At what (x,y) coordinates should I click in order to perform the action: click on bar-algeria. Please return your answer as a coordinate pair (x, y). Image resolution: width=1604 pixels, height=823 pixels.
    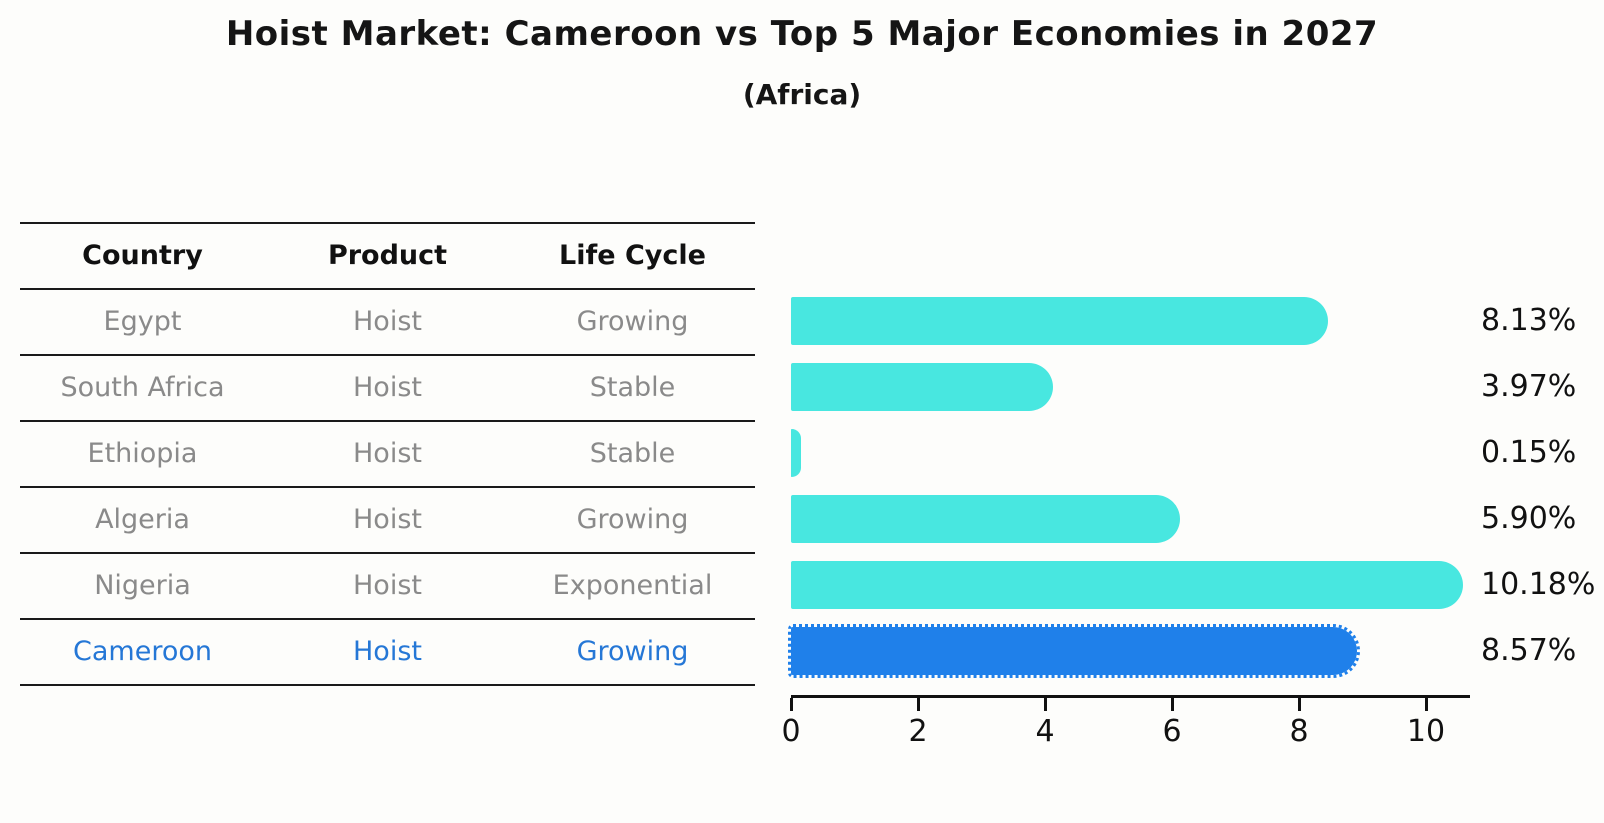
    Looking at the image, I should click on (986, 519).